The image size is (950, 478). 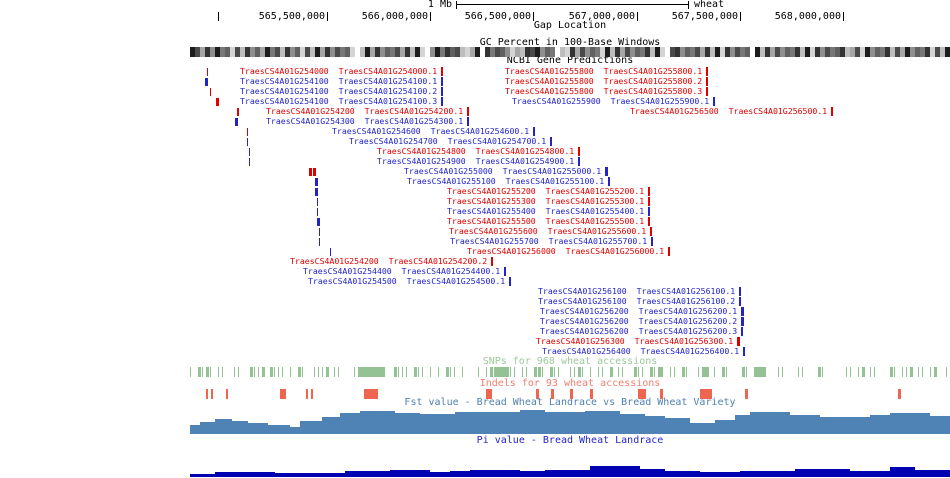 What do you see at coordinates (732, 111) in the screenshot?
I see `gene-label: TraesCS4A01G256500 TraesCS4A01G256500.1` at bounding box center [732, 111].